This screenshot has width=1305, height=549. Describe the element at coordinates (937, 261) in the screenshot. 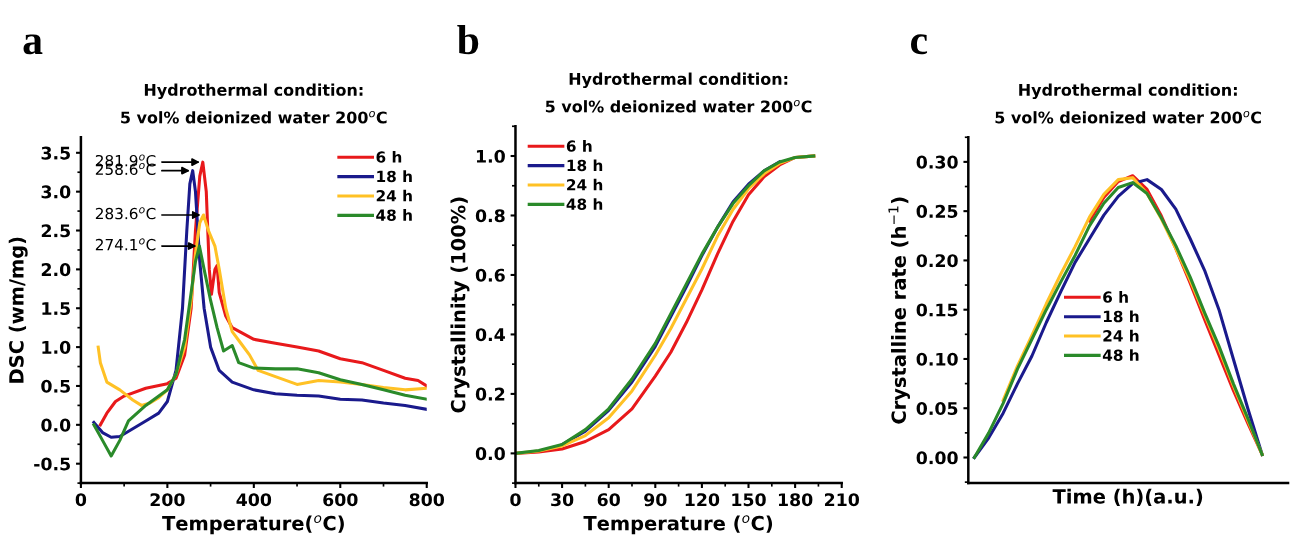

I see `y-tick-label: 0.20` at that location.